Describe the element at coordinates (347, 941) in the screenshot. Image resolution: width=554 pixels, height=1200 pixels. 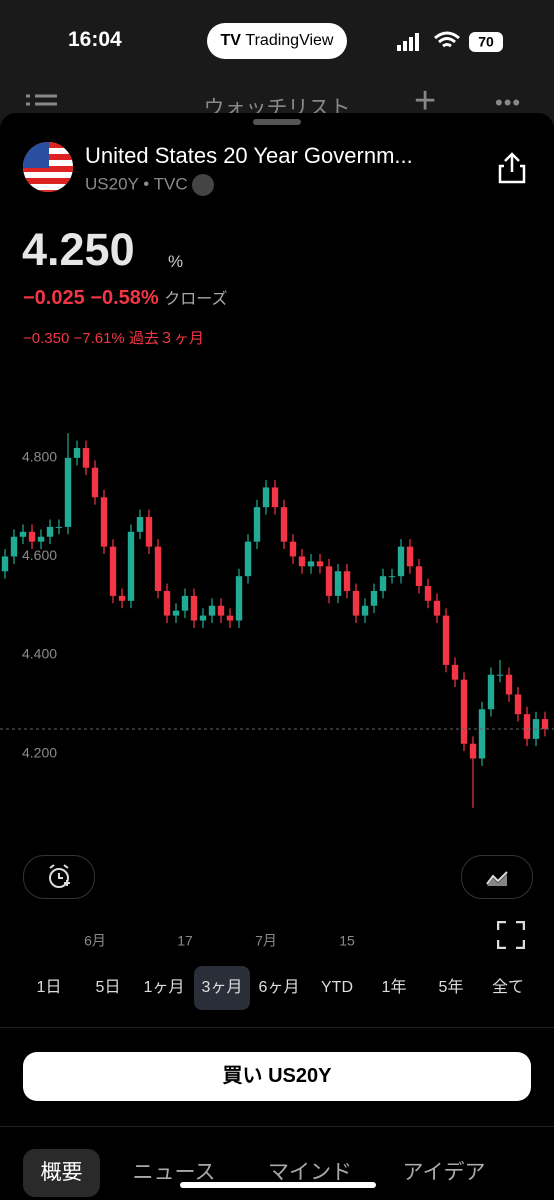
I see `x-tick-label: 15` at that location.